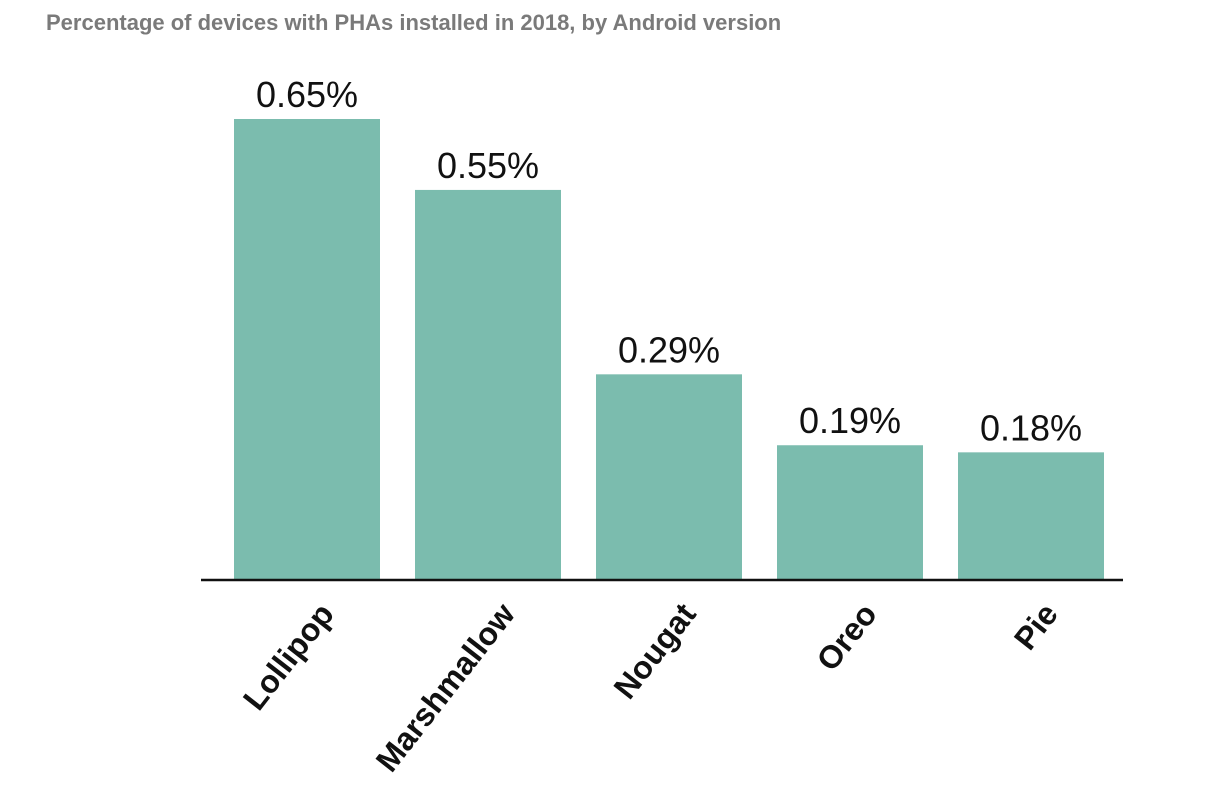  I want to click on category-label-nougat: Nougat, so click(655, 650).